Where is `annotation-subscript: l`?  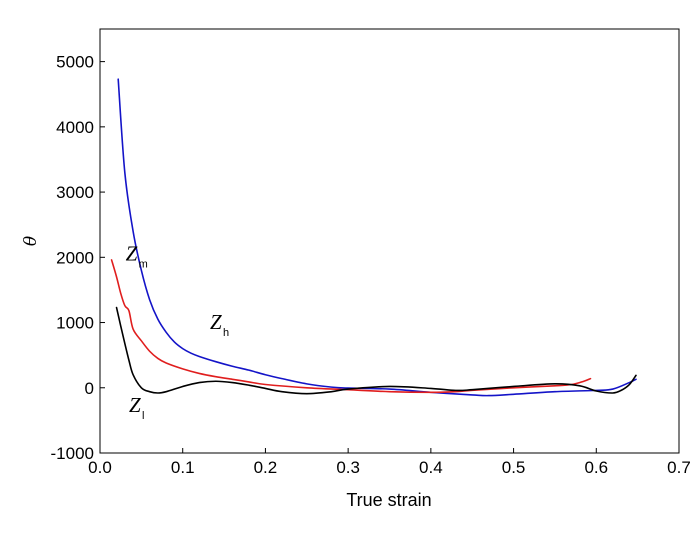 annotation-subscript: l is located at coordinates (143, 416).